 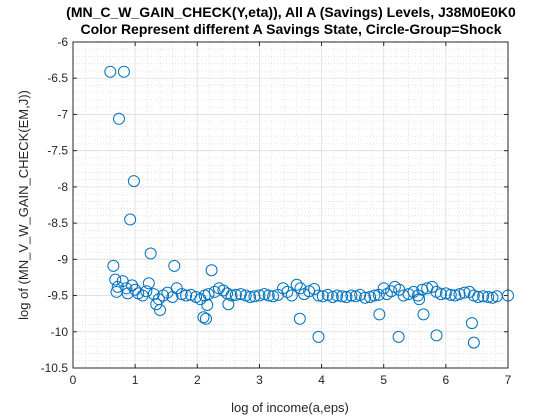 What do you see at coordinates (135, 380) in the screenshot?
I see `x-tick-label: 1` at bounding box center [135, 380].